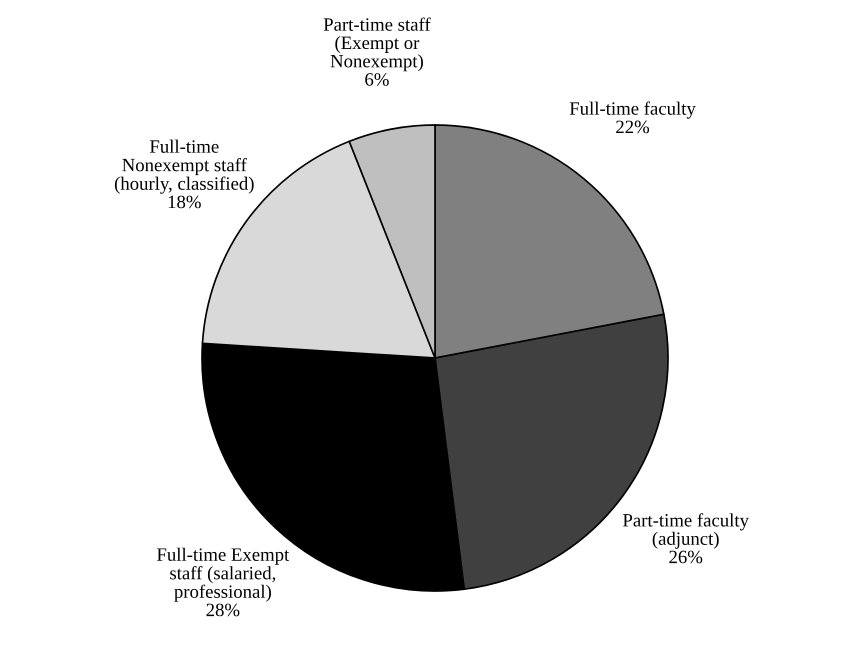  What do you see at coordinates (223, 575) in the screenshot?
I see `slice-label: Full-time Exempt staff (salaried, professional)` at bounding box center [223, 575].